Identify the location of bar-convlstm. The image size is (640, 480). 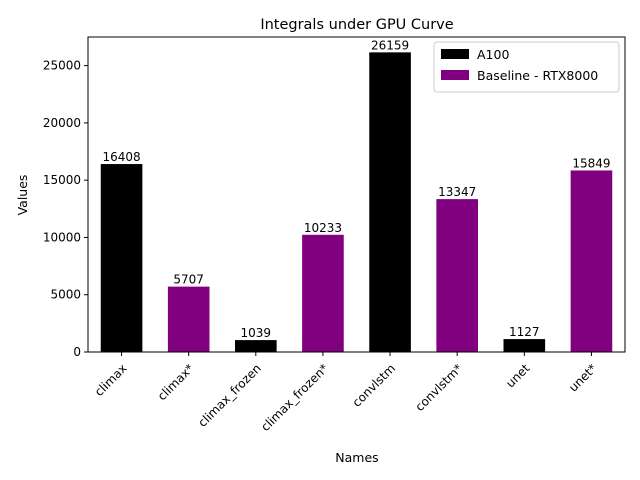
(390, 202).